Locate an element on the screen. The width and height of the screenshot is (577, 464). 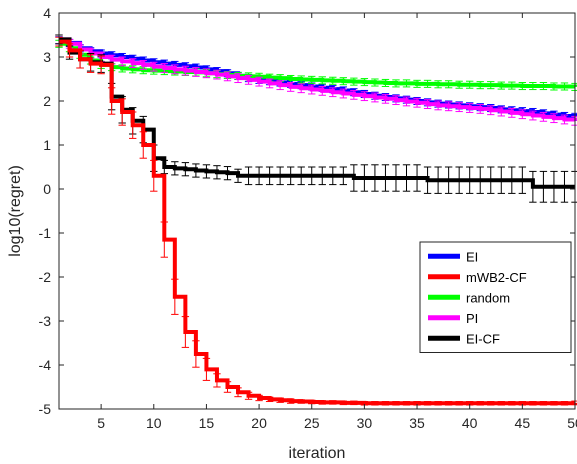
y-tick-label: 4 is located at coordinates (47, 13).